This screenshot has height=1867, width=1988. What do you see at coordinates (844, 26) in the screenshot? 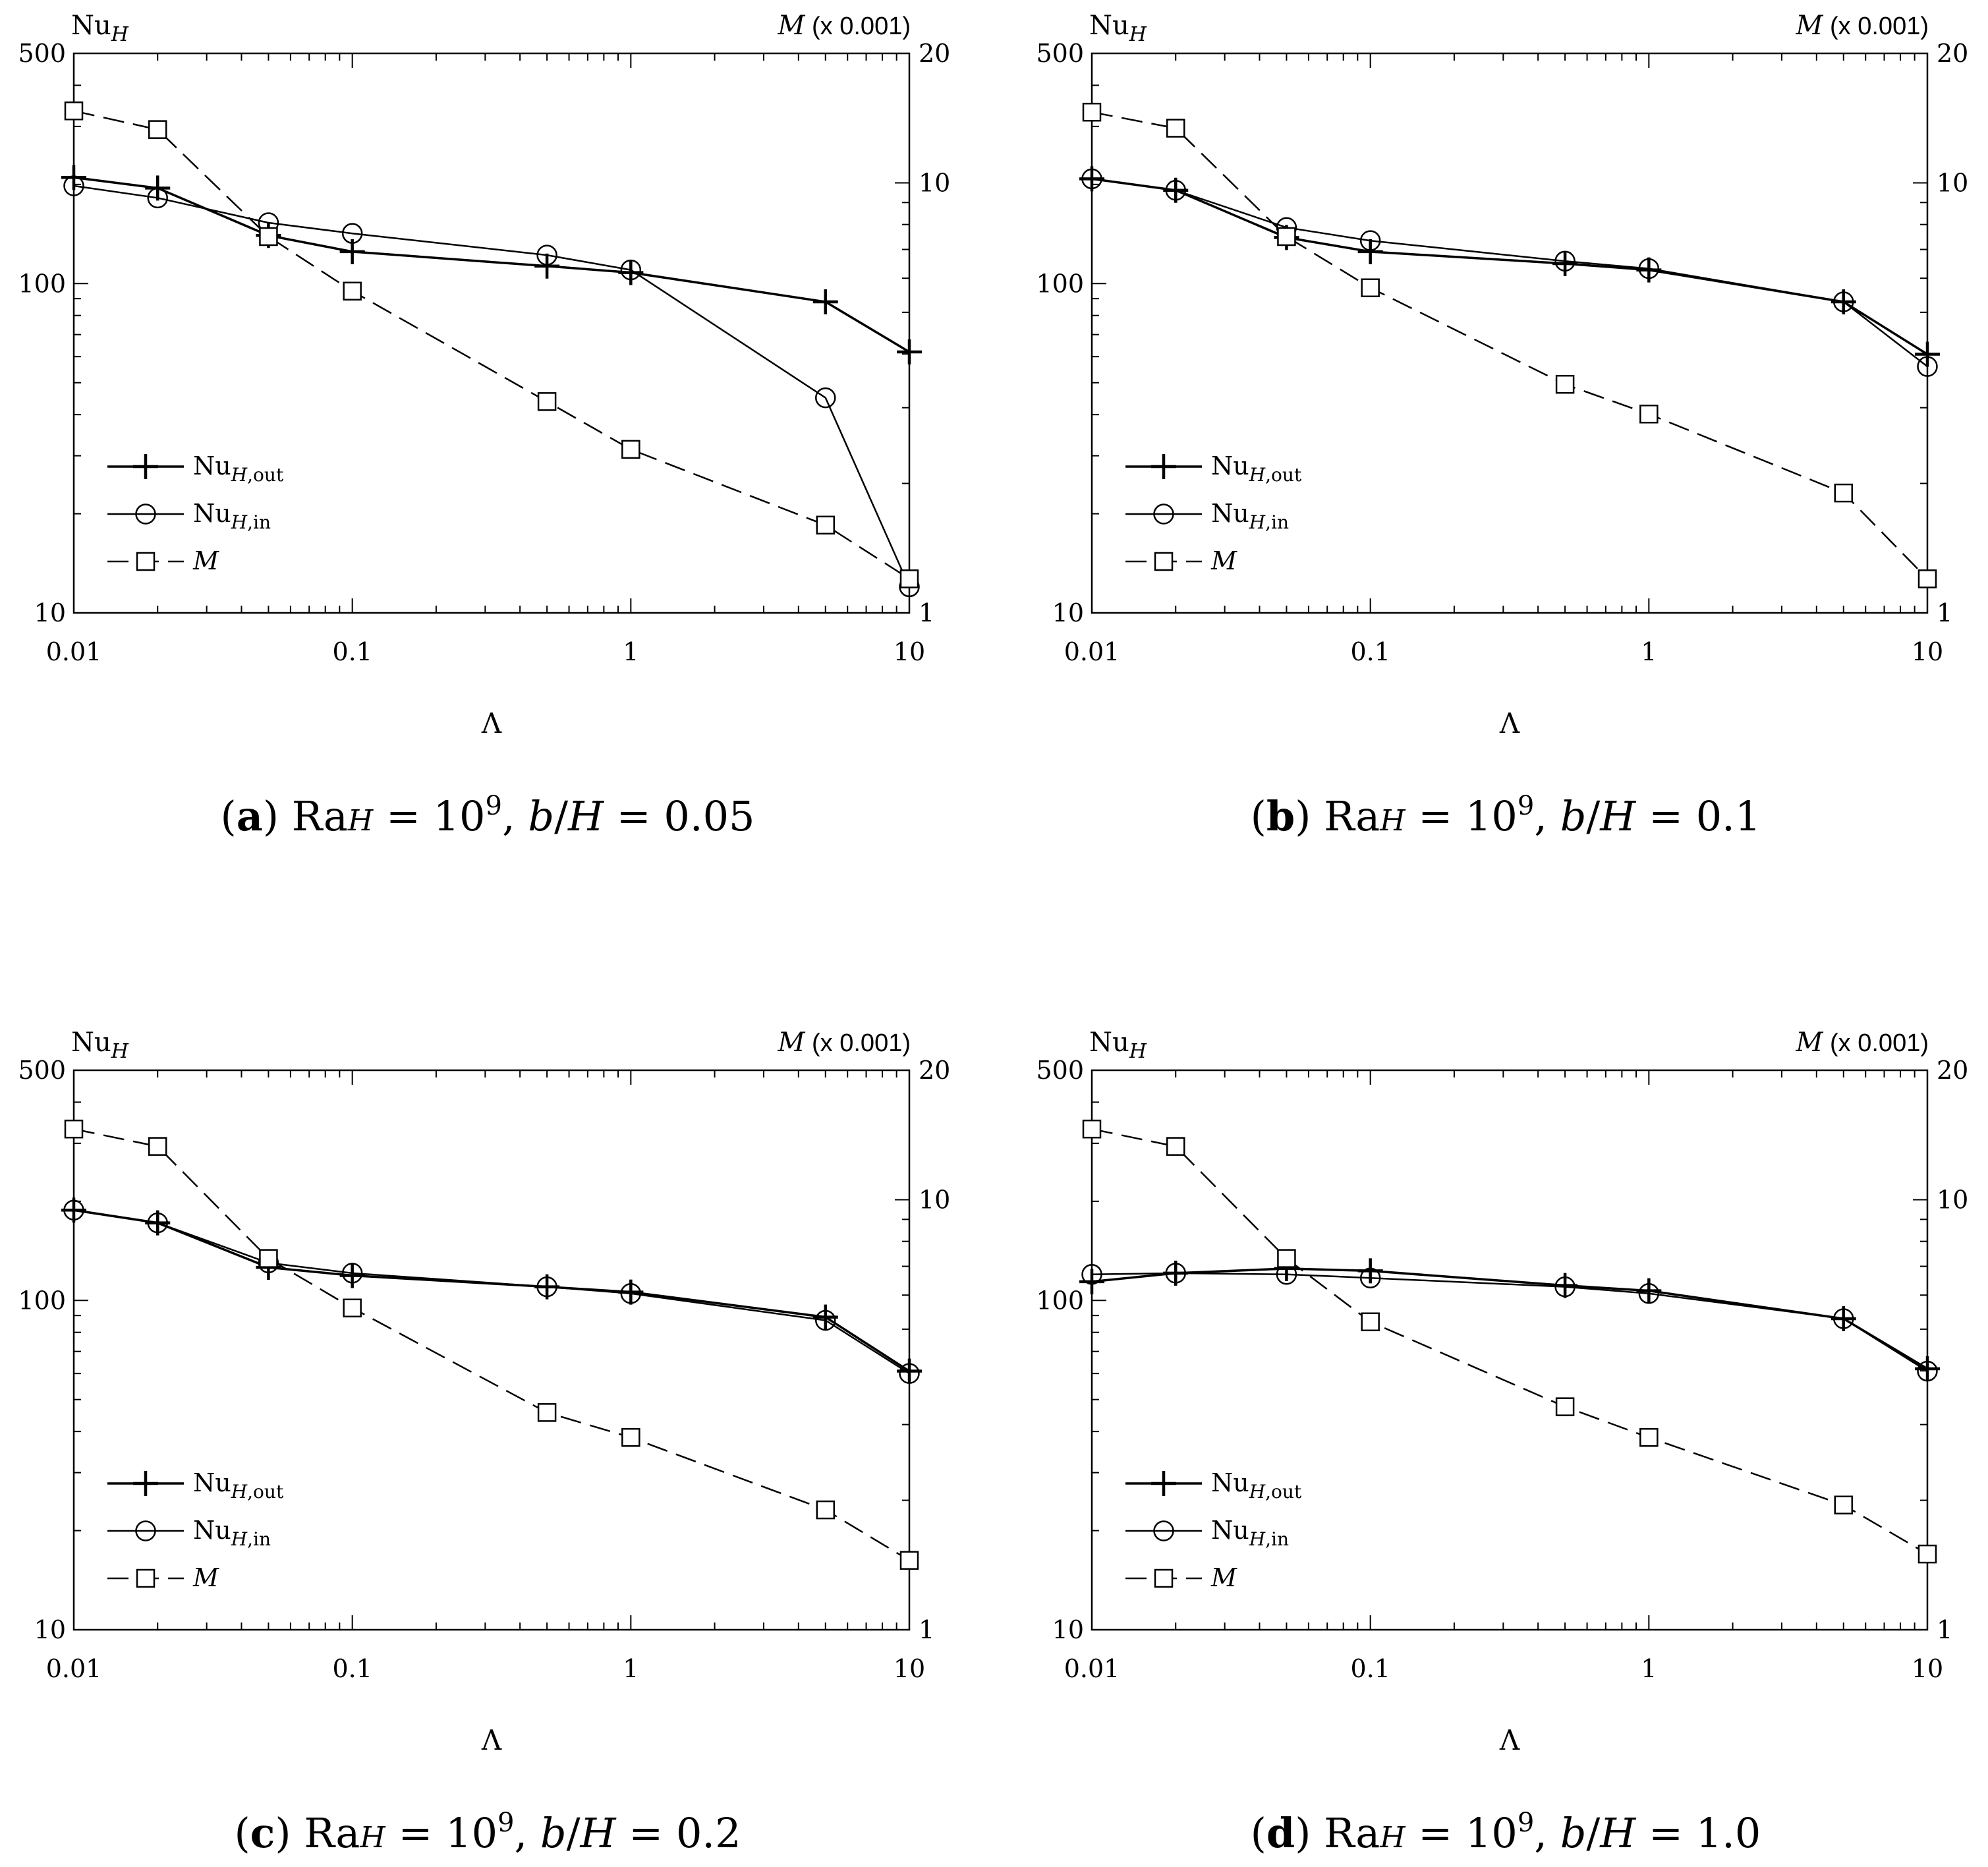
I see `right-axis-label: M (x 0.001)` at bounding box center [844, 26].